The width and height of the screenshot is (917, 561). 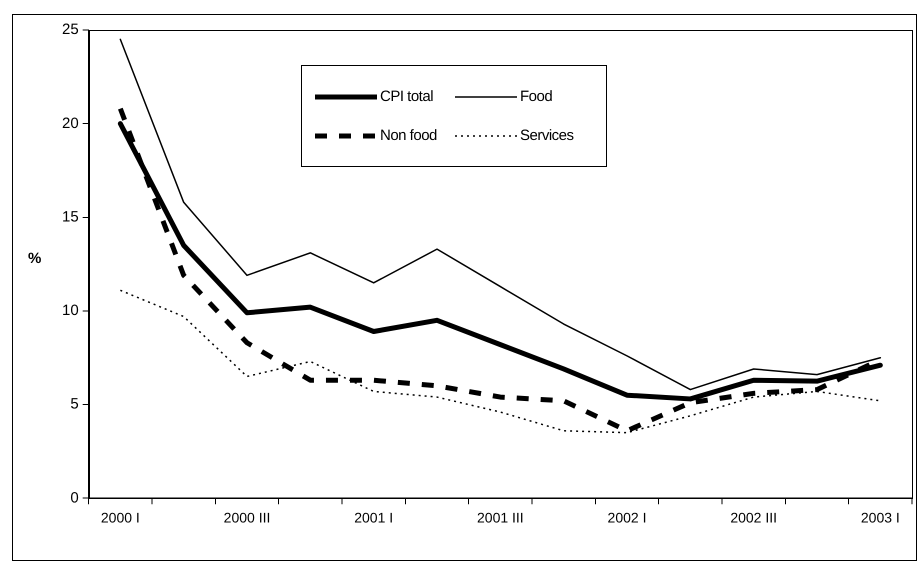 What do you see at coordinates (35, 258) in the screenshot?
I see `y-axis-title: %` at bounding box center [35, 258].